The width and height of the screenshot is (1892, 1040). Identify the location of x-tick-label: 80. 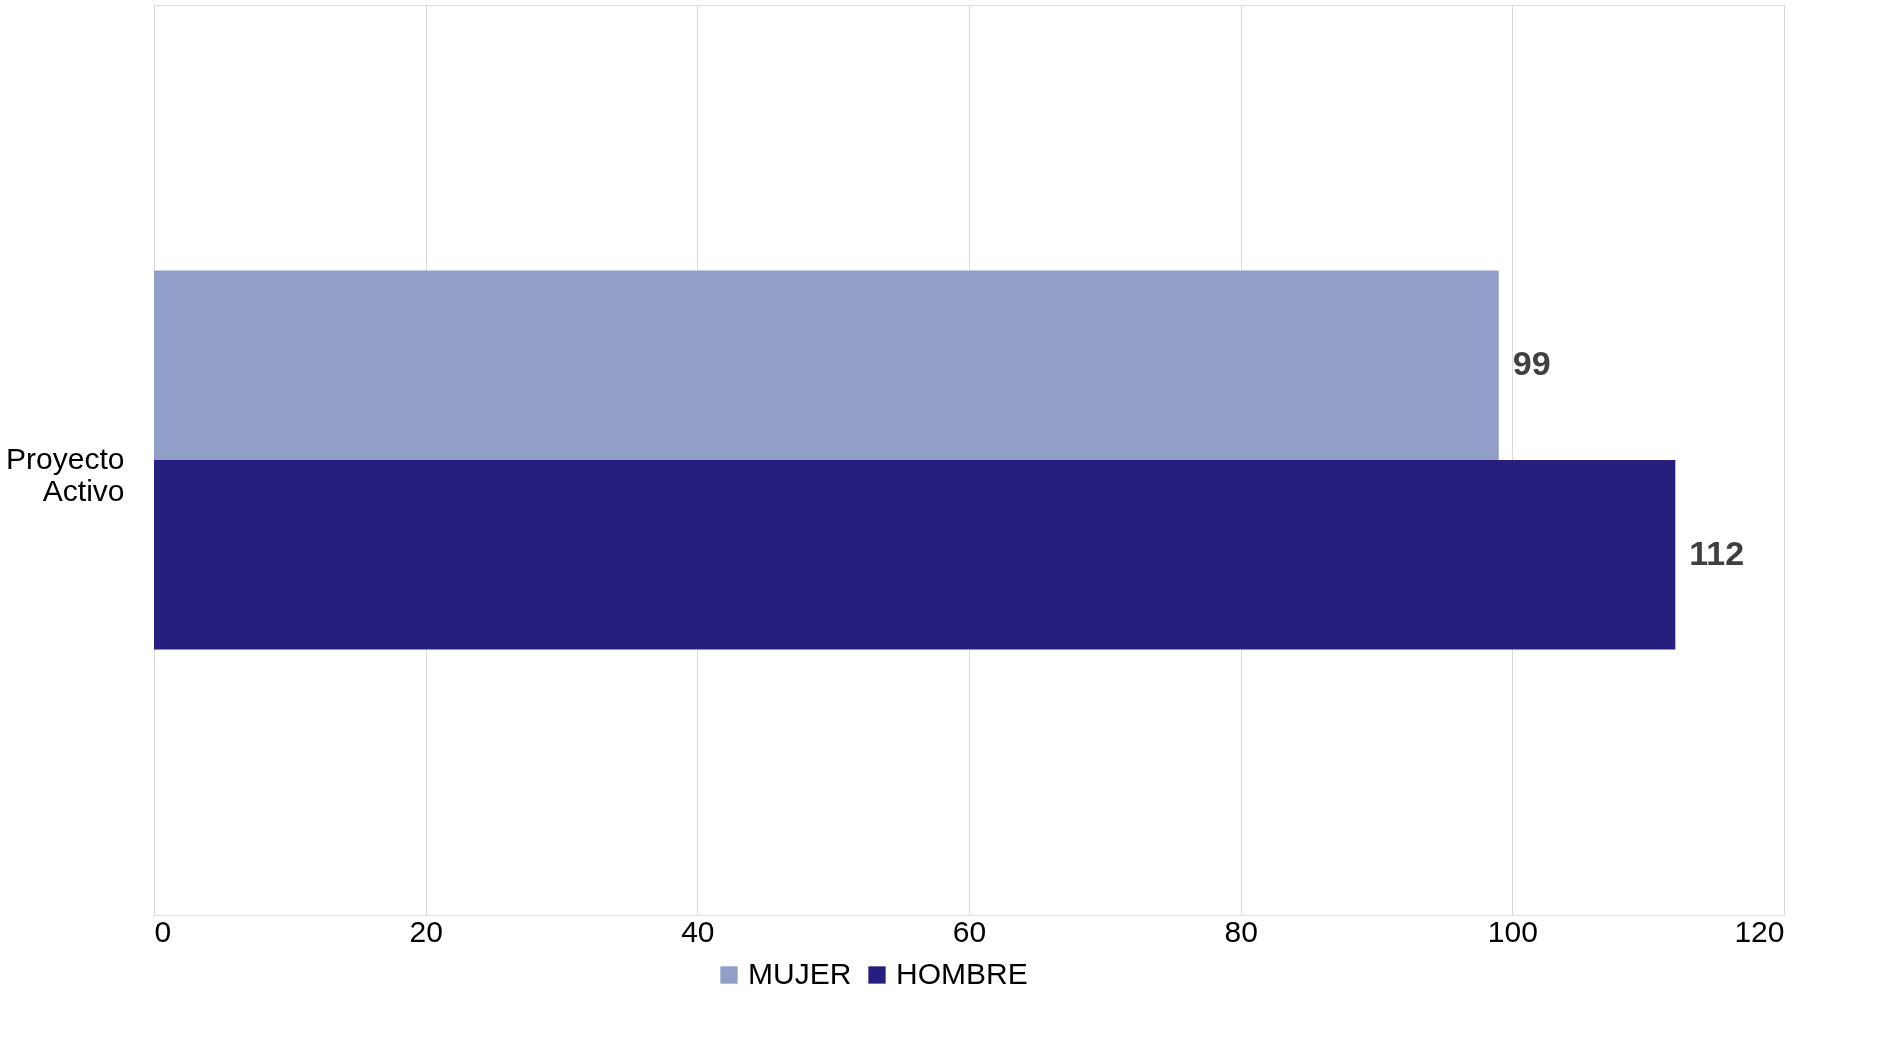
(1241, 931).